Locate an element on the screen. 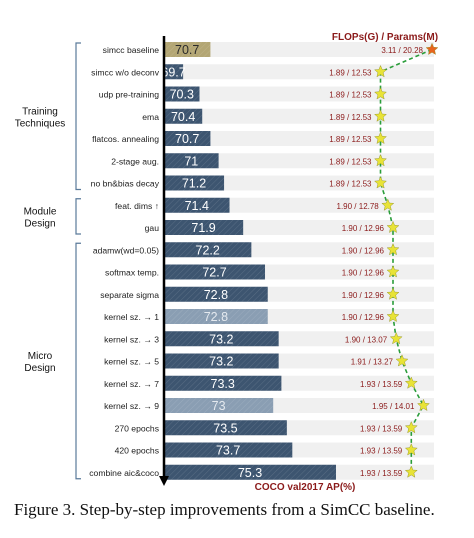 The height and width of the screenshot is (538, 474). category-label: no bn&bias decay is located at coordinates (125, 184).